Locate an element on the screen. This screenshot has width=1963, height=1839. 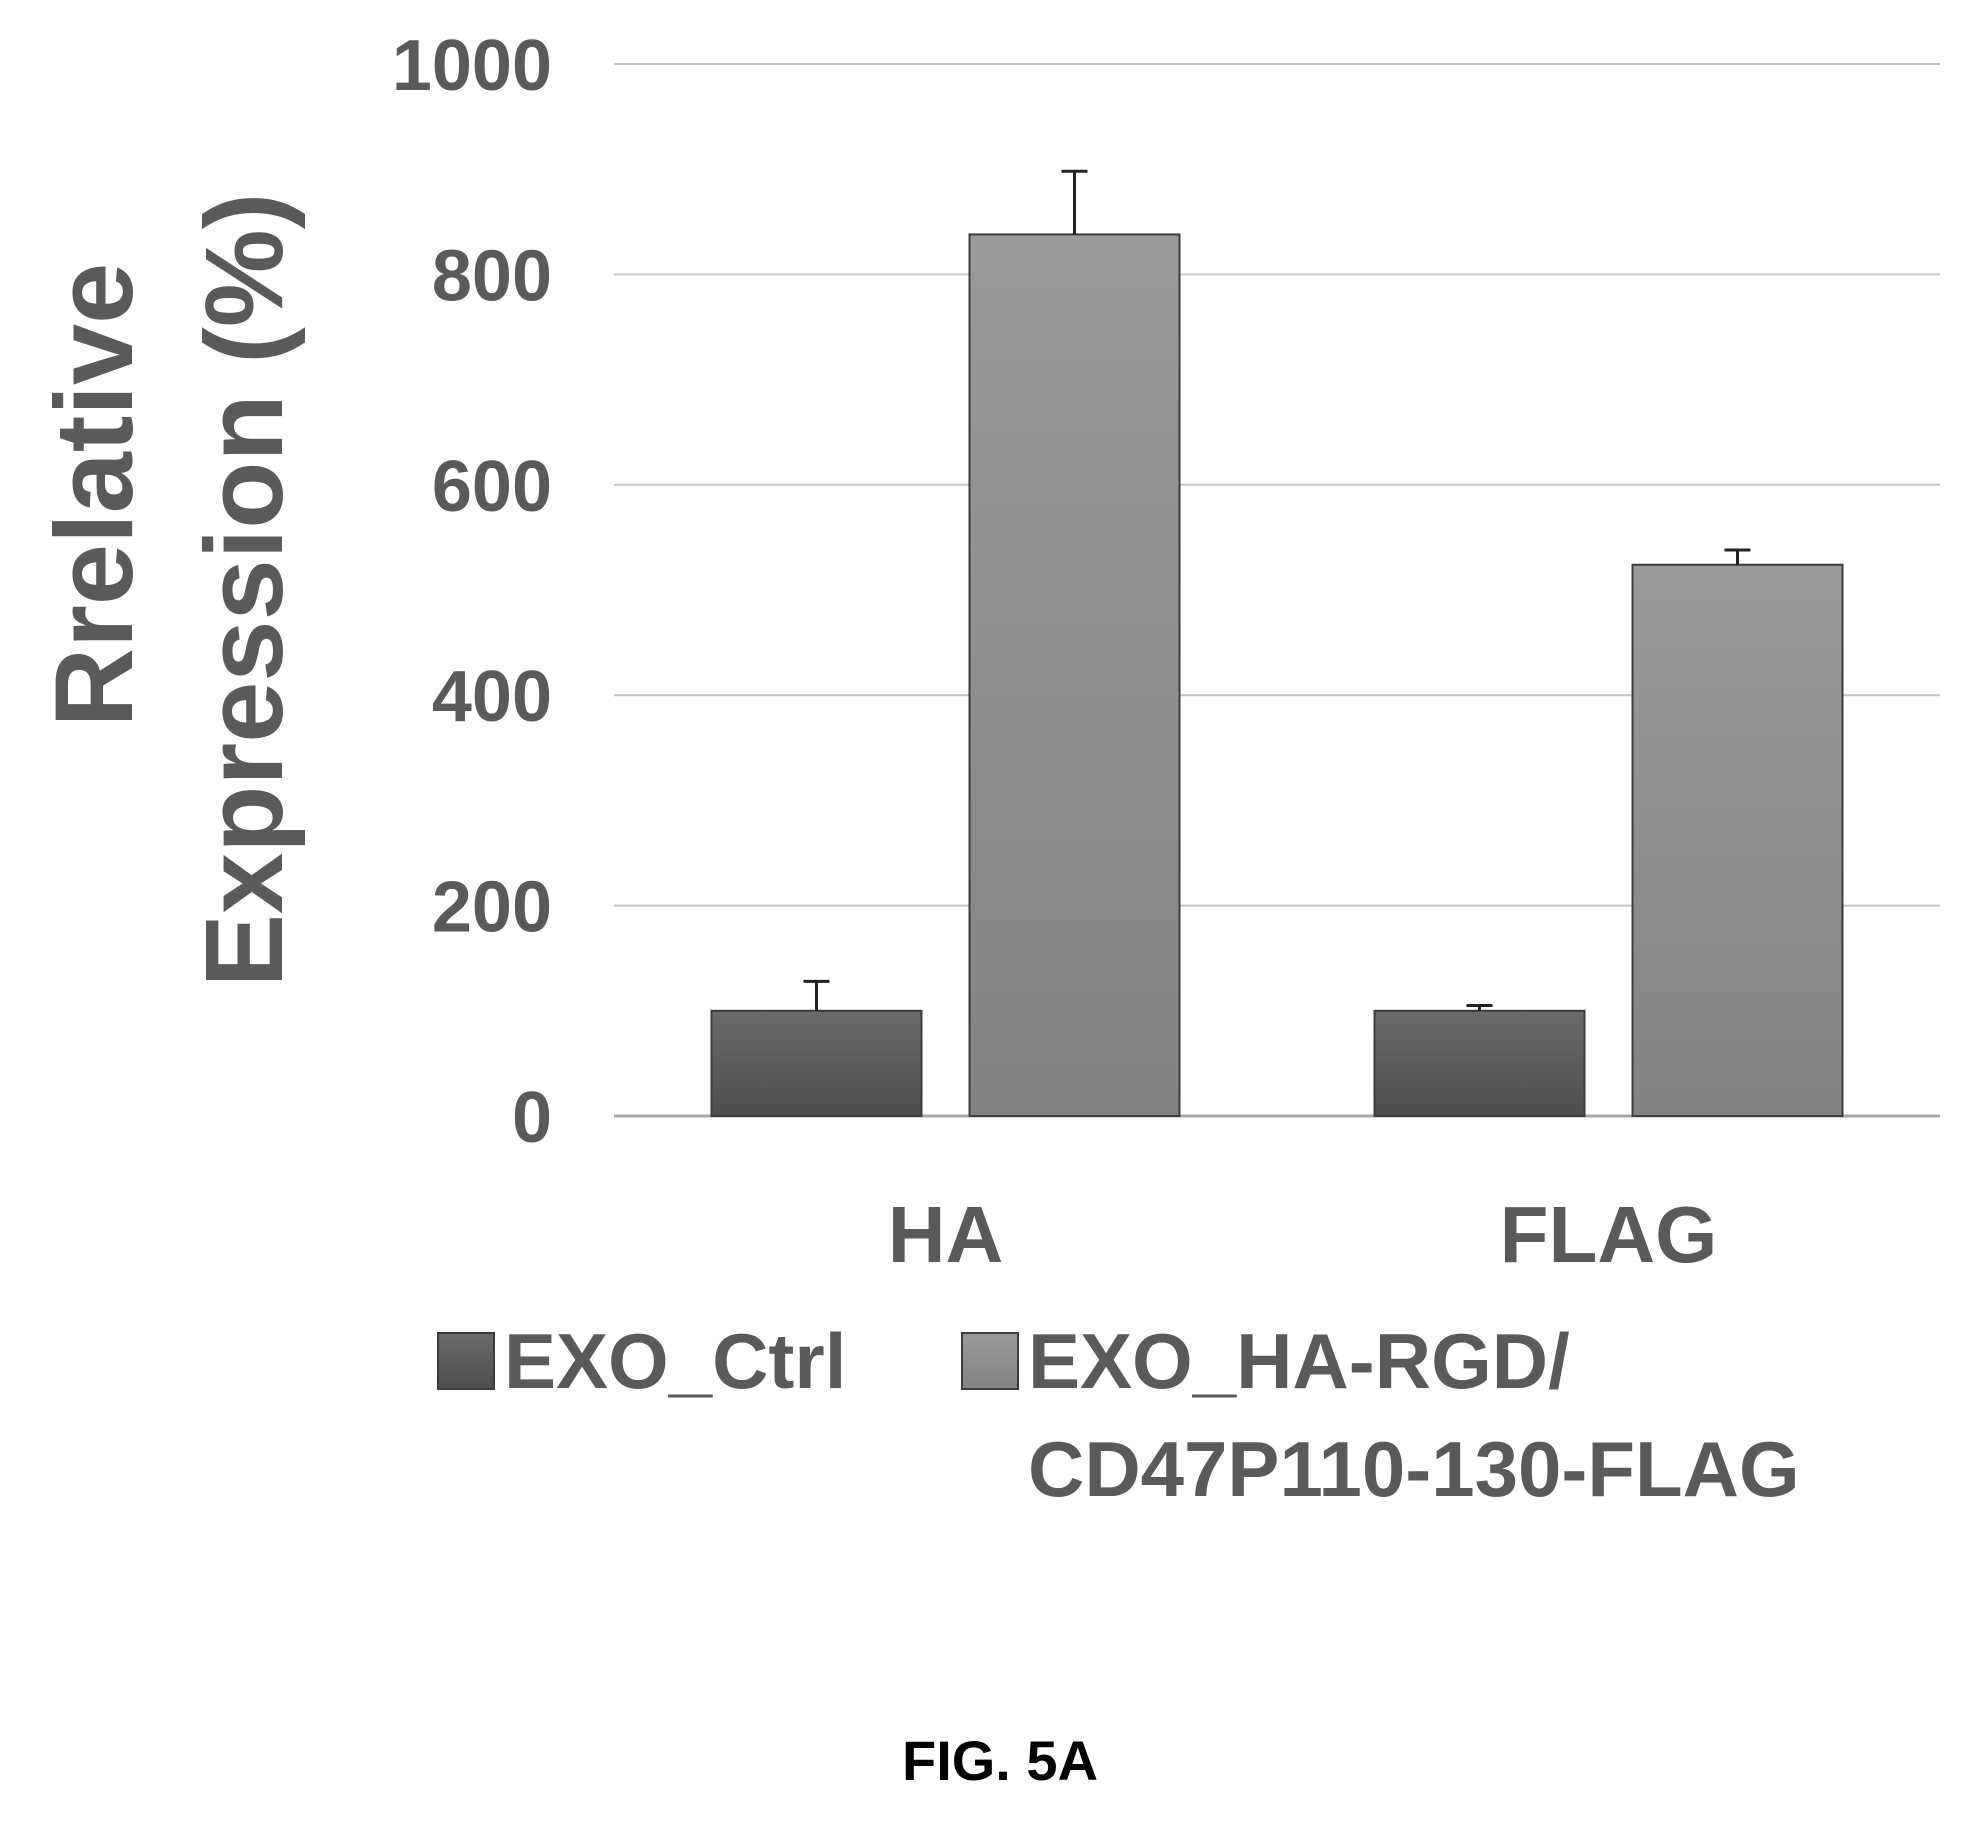
y-tick-label: 800 is located at coordinates (492, 276).